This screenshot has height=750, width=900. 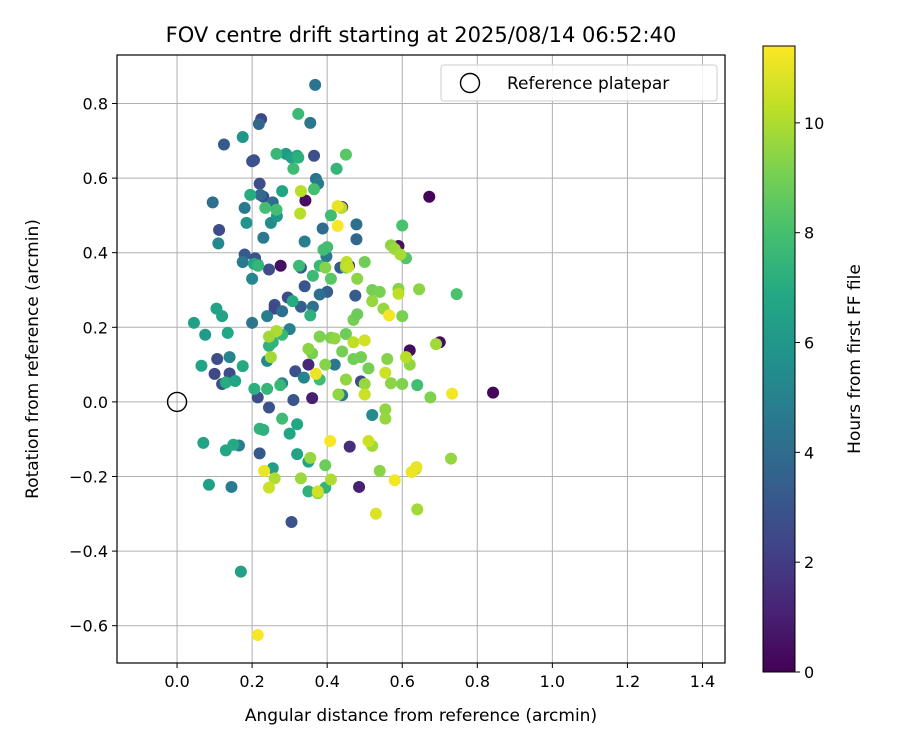 What do you see at coordinates (251, 681) in the screenshot?
I see `x-tick-label: 0.2` at bounding box center [251, 681].